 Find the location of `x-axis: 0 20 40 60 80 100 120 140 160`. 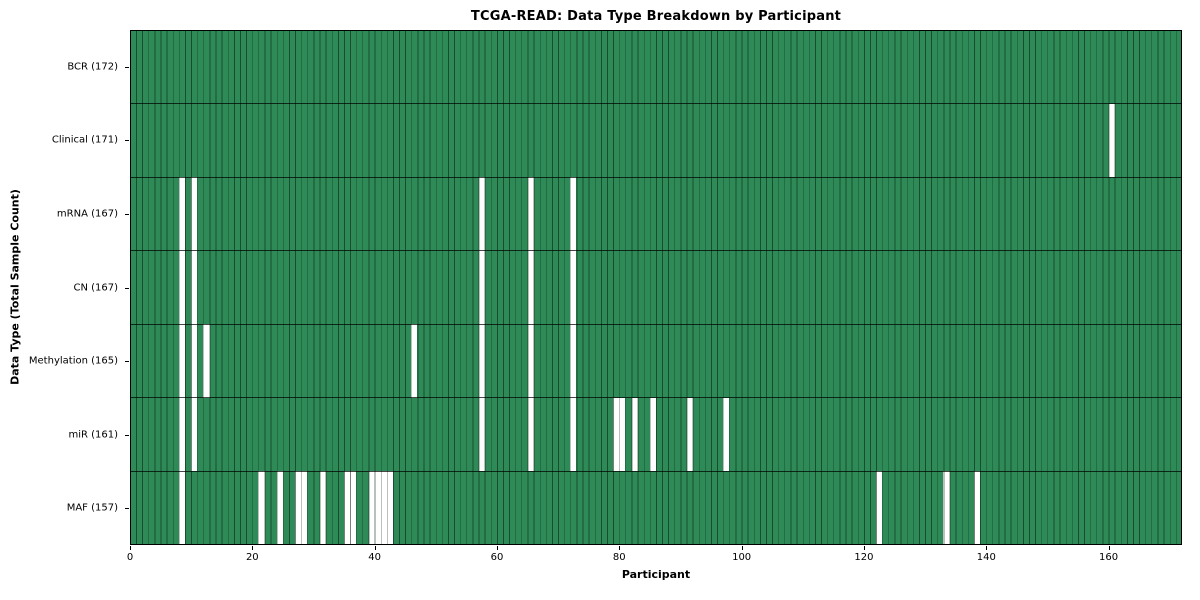

x-axis: 0 20 40 60 80 100 120 140 160 is located at coordinates (654, 565).